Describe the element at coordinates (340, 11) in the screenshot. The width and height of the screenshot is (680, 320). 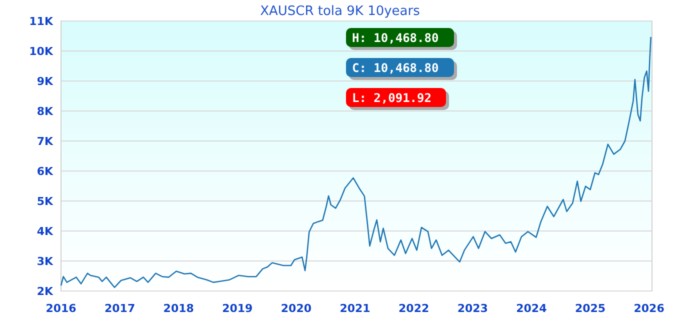
I see `chart-title: XAUSCR tola 9K 10years` at that location.